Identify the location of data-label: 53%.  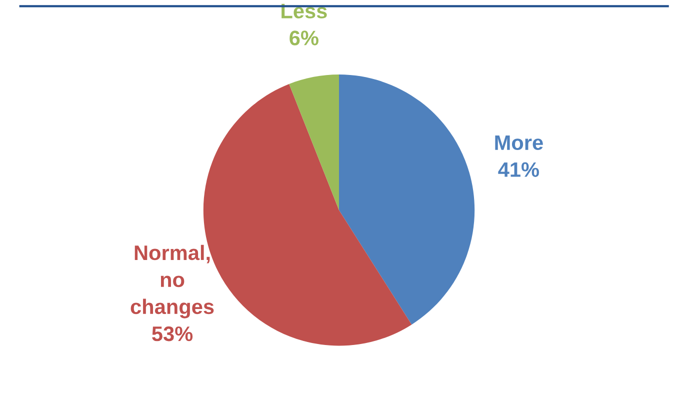
(172, 334).